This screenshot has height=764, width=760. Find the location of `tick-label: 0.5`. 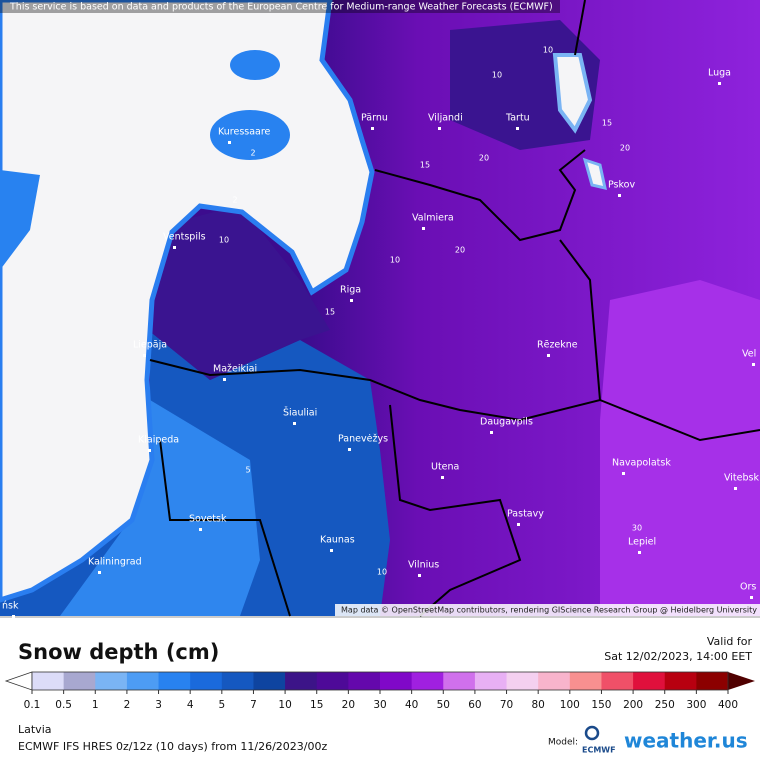

tick-label: 0.5 is located at coordinates (63, 705).